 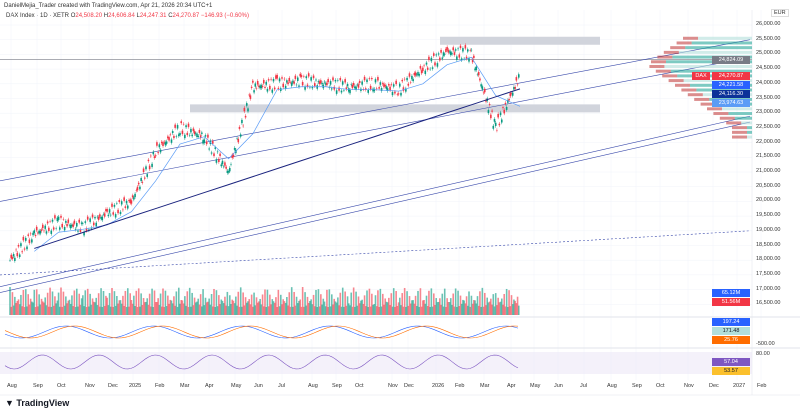 I want to click on time-axis-label: Apr, so click(x=511, y=386).